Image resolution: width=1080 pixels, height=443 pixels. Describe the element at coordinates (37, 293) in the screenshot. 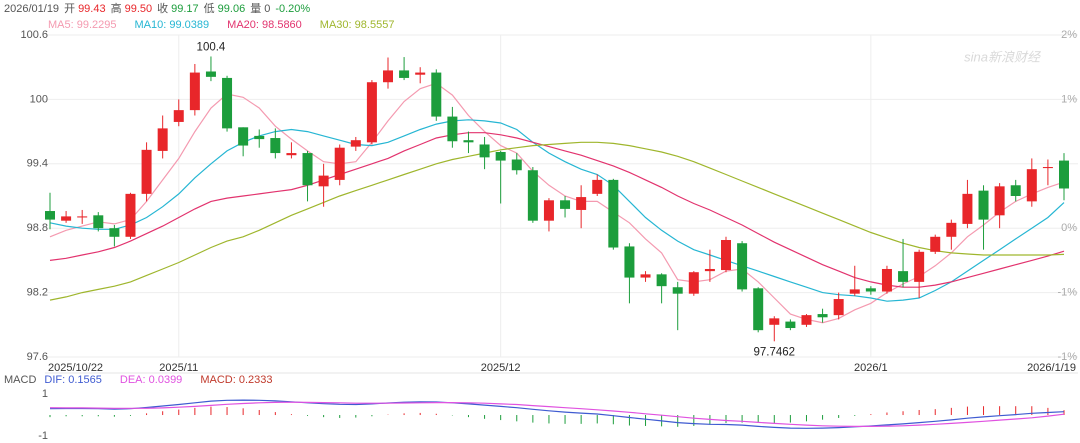

I see `y-tick-label: 98.2` at that location.